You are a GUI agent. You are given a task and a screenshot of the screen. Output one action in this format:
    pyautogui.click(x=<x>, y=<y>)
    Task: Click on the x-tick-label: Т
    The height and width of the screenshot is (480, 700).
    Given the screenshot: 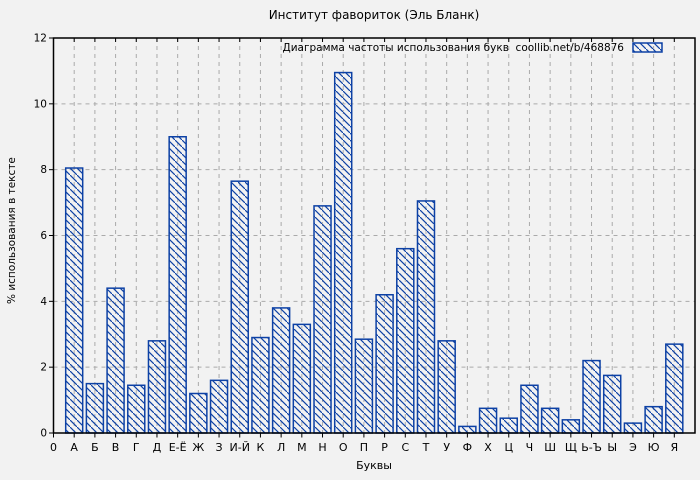 What is the action you would take?
    pyautogui.click(x=426, y=447)
    